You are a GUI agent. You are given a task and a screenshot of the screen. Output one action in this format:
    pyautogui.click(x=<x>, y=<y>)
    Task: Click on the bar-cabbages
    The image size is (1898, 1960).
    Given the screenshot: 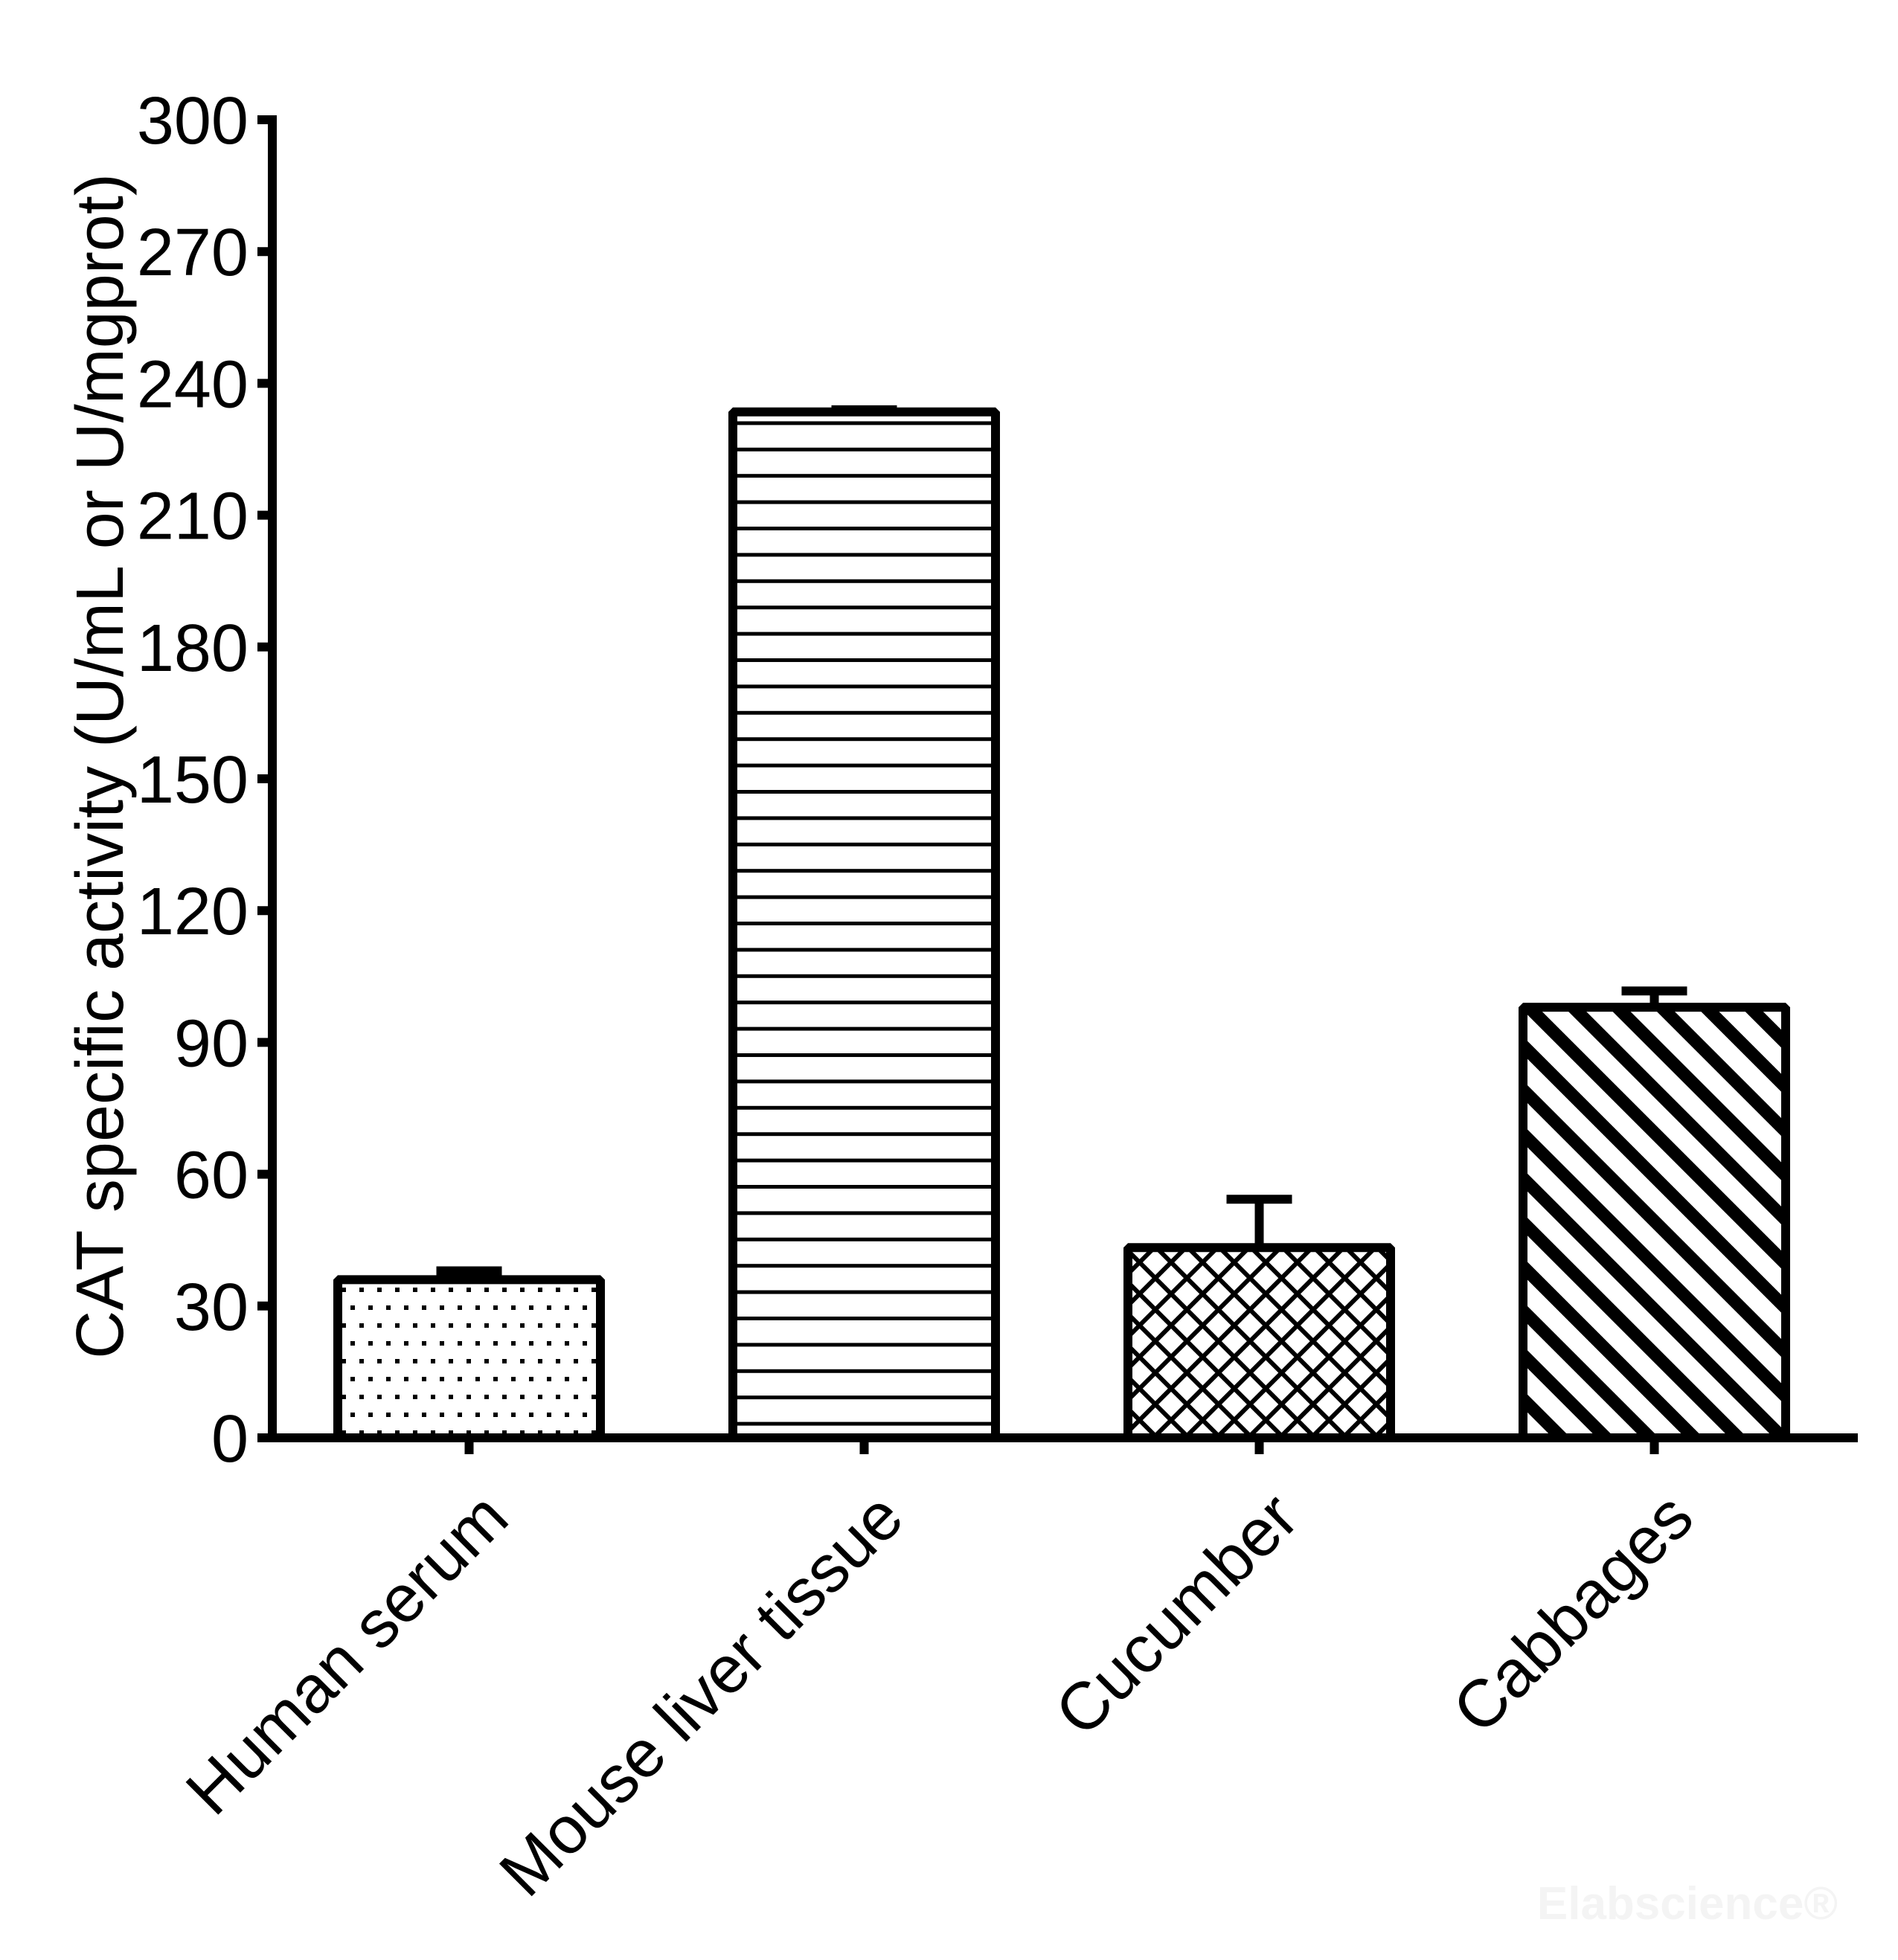 What is the action you would take?
    pyautogui.click(x=1654, y=1214)
    